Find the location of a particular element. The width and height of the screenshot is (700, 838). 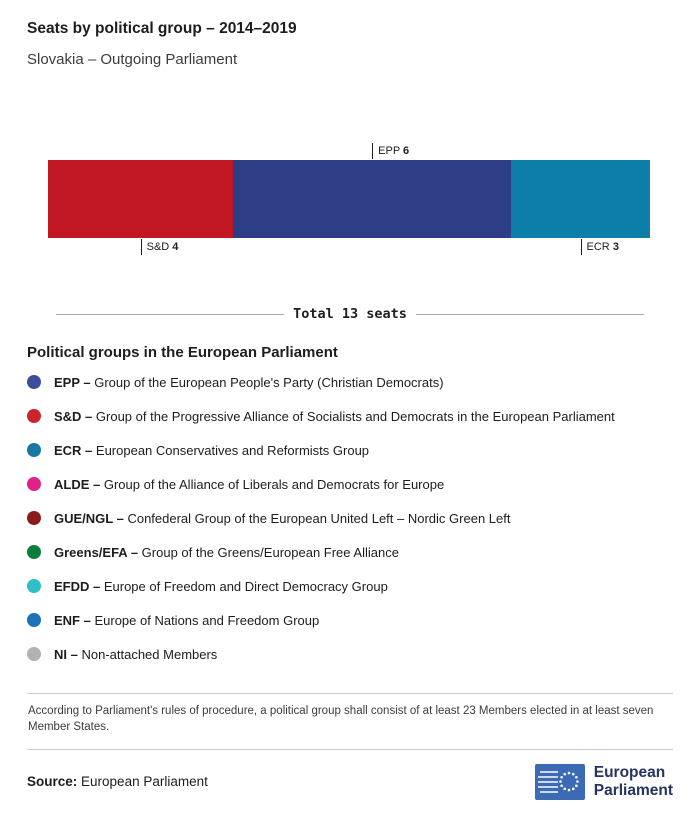

bar-label-sd: S&D 4 is located at coordinates (159, 247).